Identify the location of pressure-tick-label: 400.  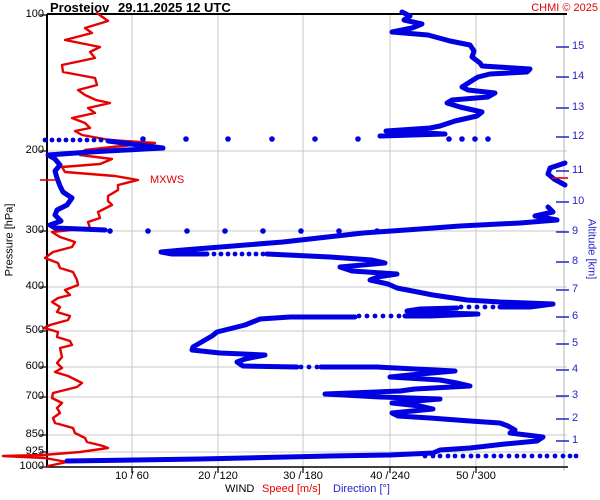
(34, 286).